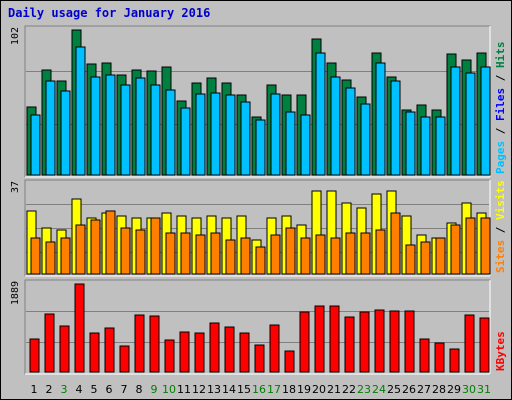 The width and height of the screenshot is (512, 400). Describe the element at coordinates (214, 389) in the screenshot. I see `day-label-13: 13` at that location.